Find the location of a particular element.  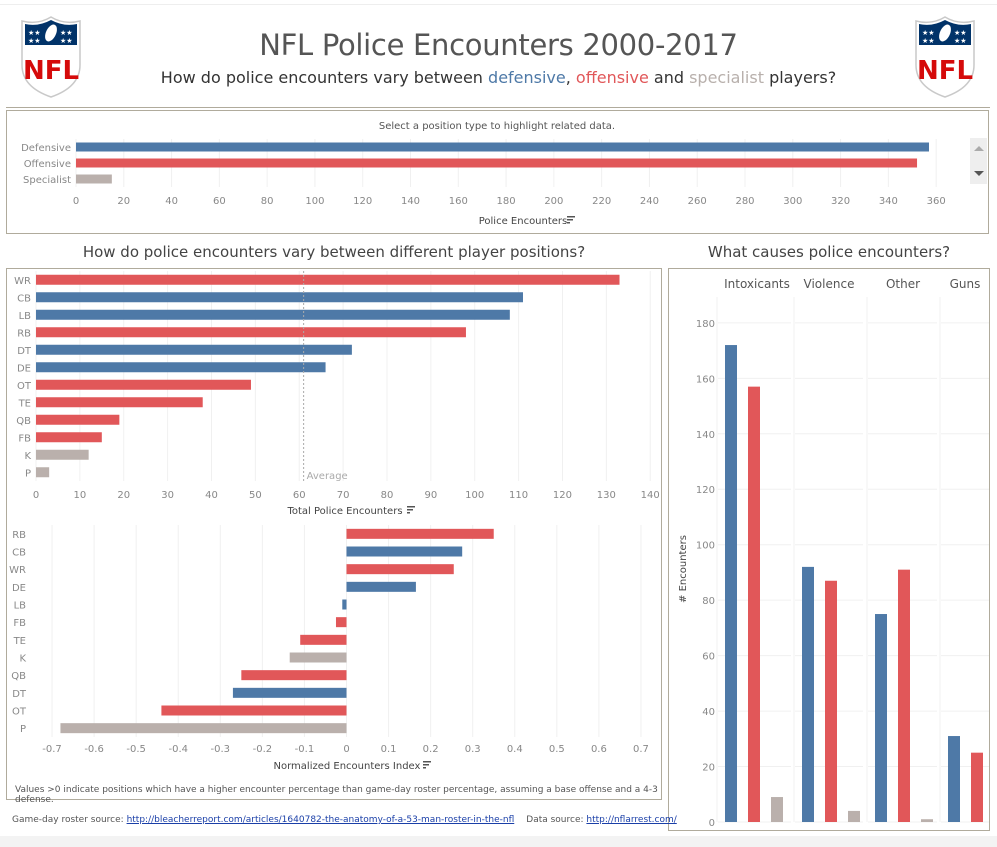

x-tick-label: 0.1 is located at coordinates (389, 749).